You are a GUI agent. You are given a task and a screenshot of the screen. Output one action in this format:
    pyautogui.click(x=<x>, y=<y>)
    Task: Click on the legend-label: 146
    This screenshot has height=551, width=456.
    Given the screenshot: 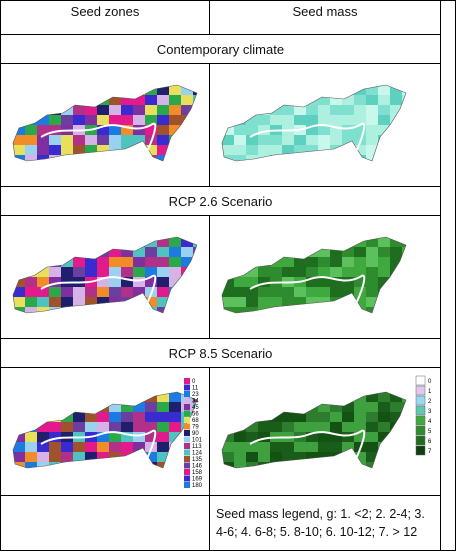 What is the action you would take?
    pyautogui.click(x=197, y=466)
    